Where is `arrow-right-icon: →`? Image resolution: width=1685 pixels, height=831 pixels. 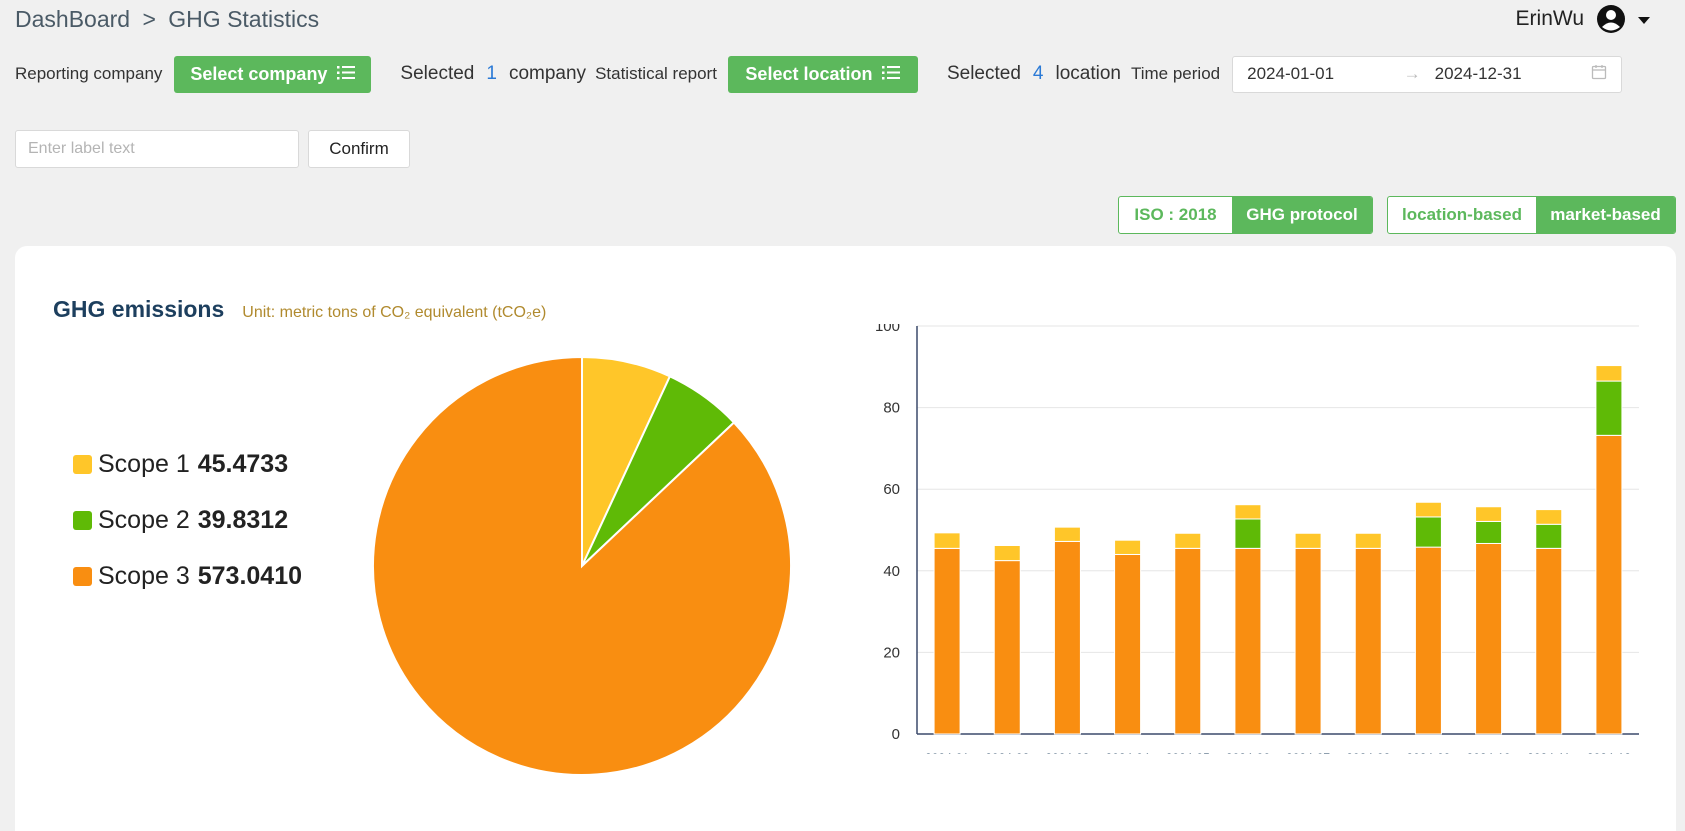 arrow-right-icon: → is located at coordinates (1412, 73).